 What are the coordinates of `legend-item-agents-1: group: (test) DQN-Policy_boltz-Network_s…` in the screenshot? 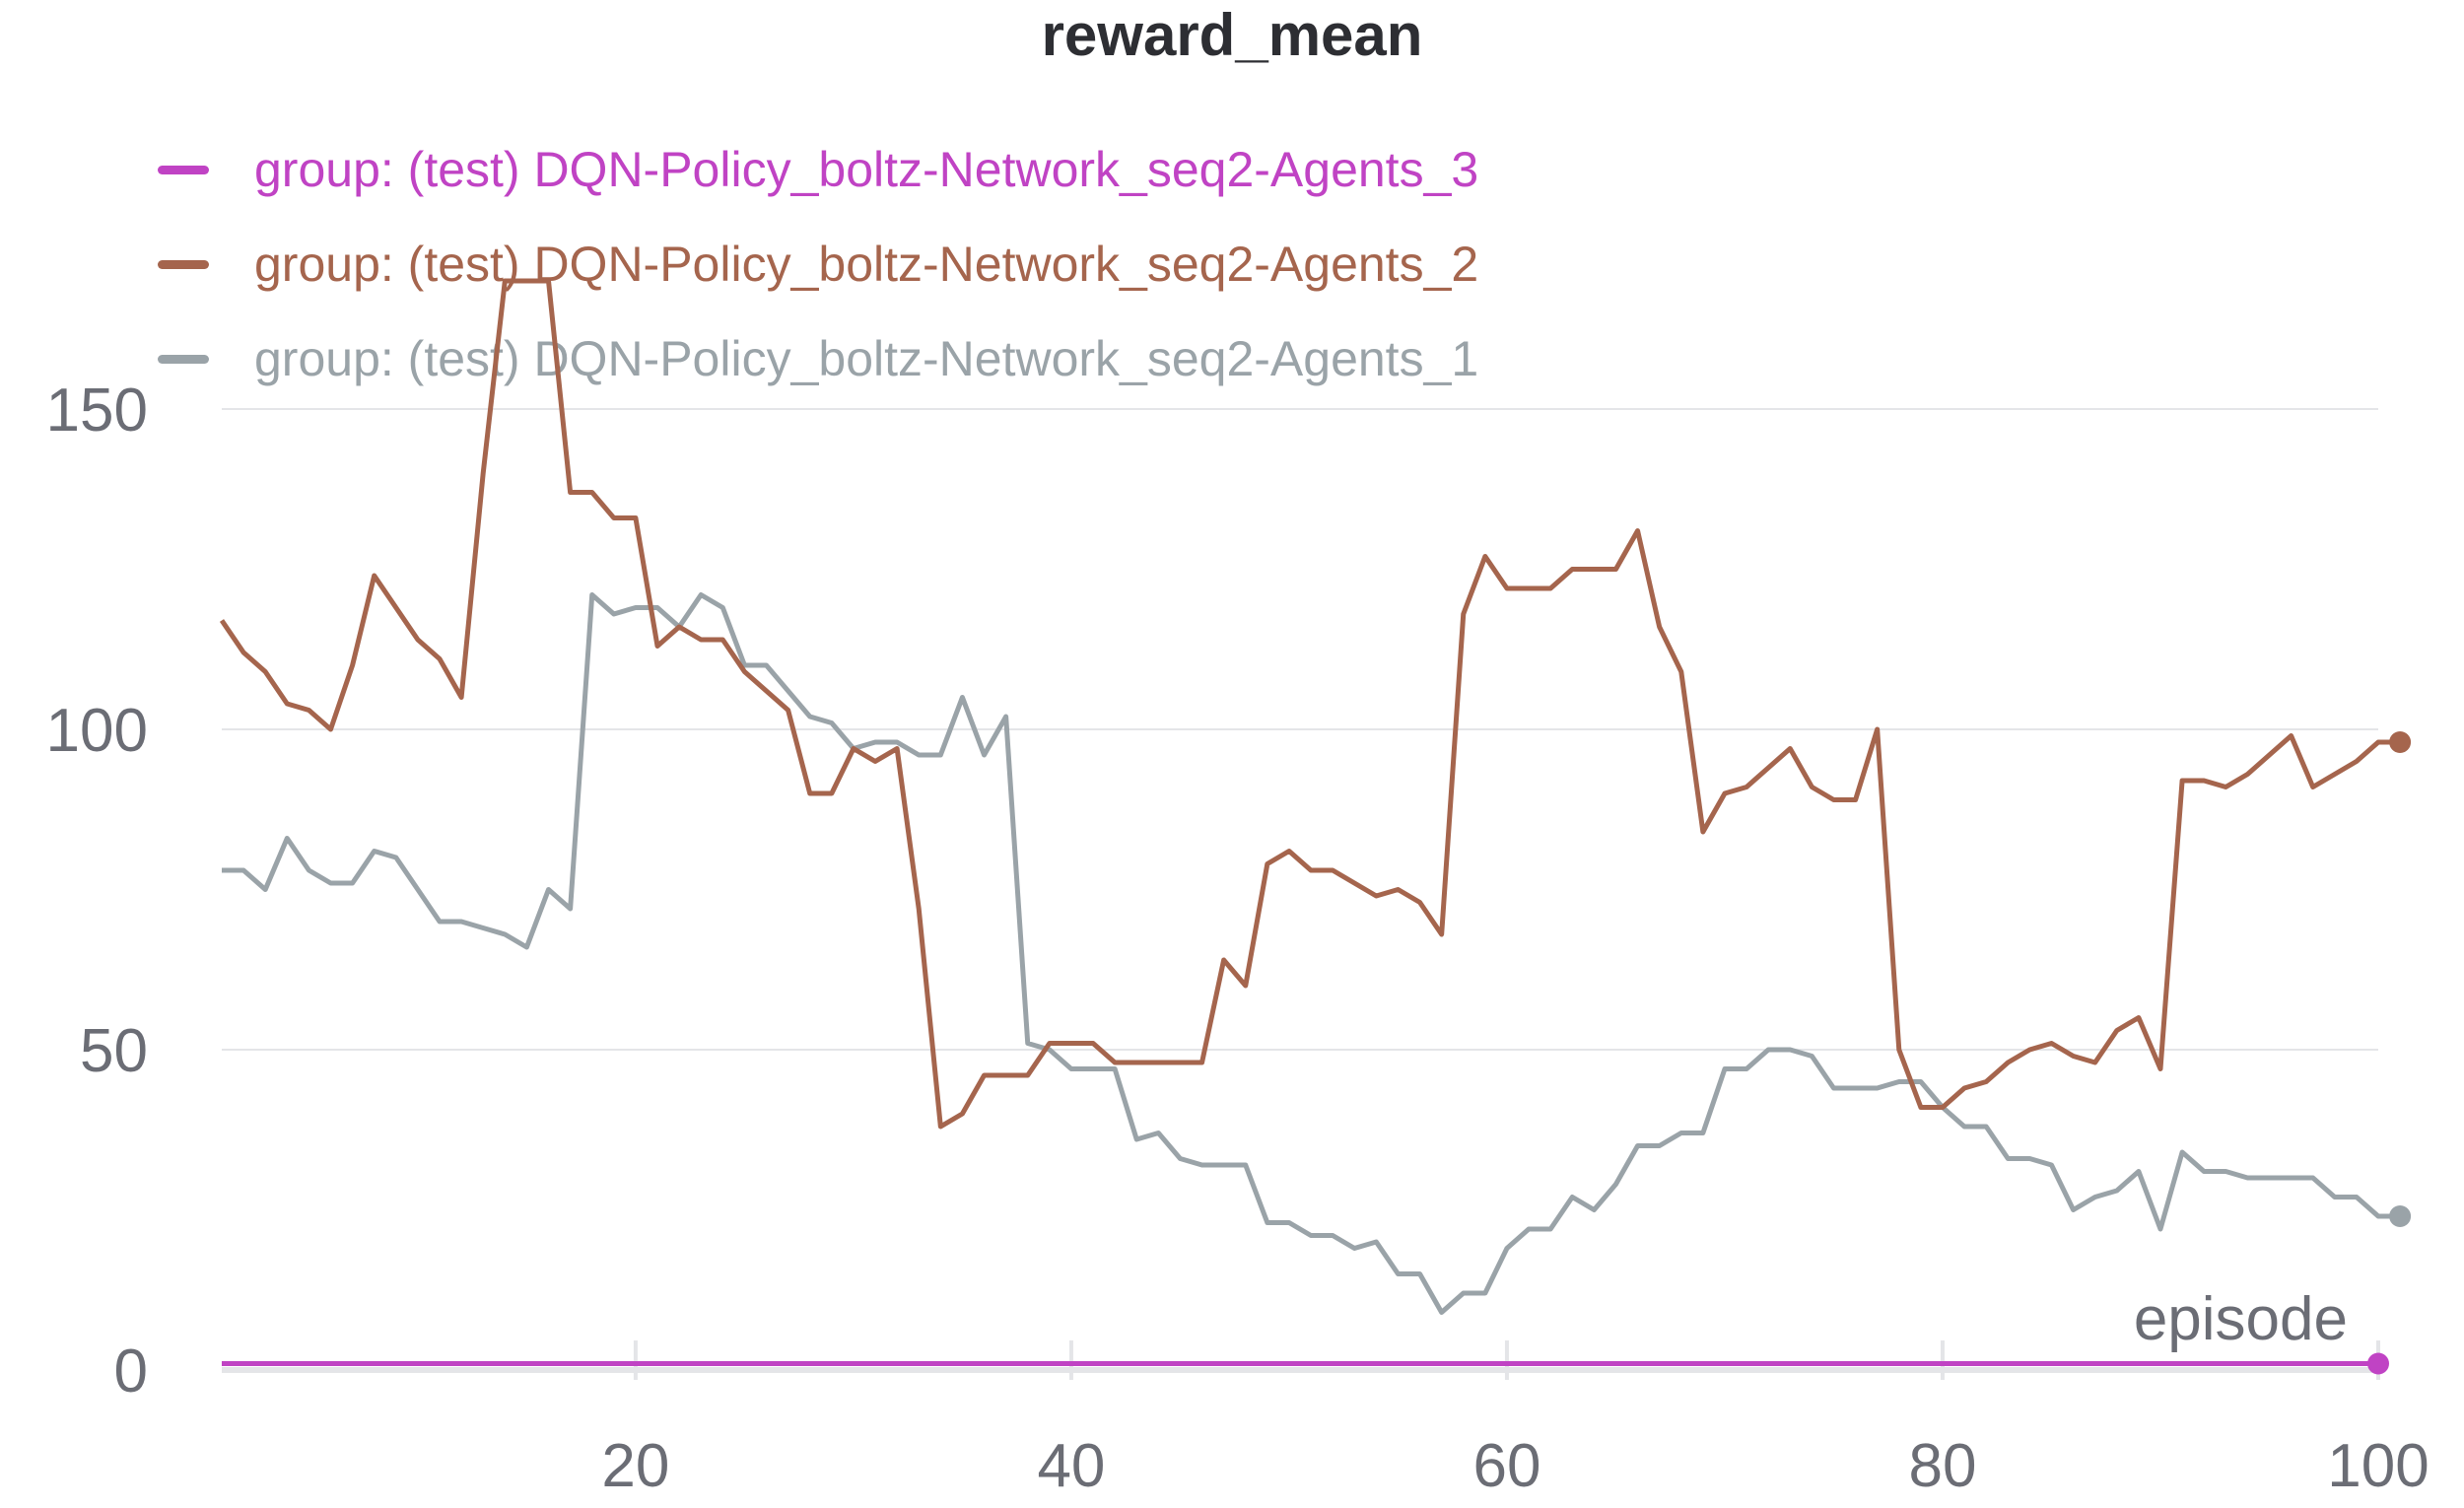 It's located at (818, 358).